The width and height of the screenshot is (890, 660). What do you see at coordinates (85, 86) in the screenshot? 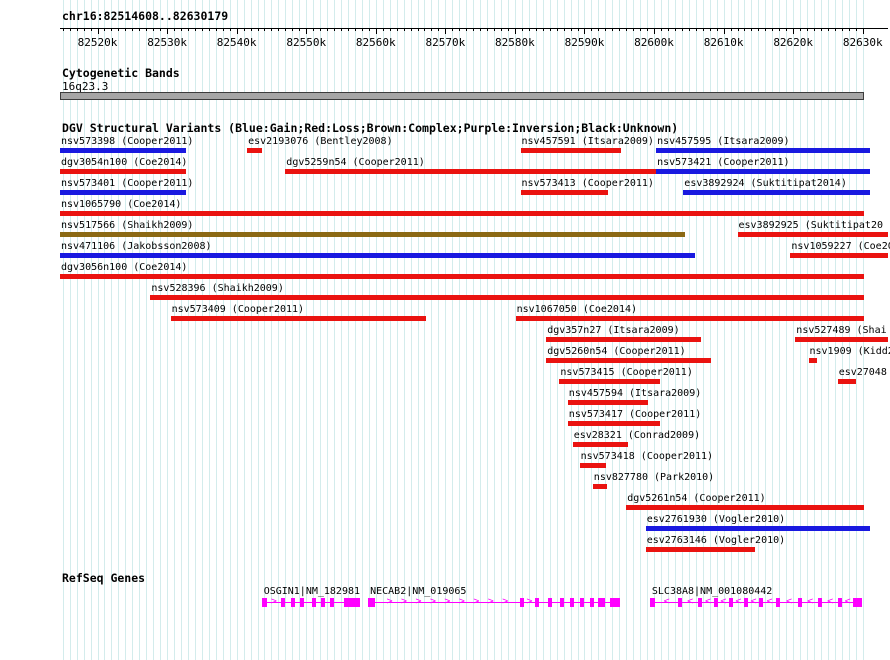
I see `cytoband-name-label: 16q23.3` at bounding box center [85, 86].